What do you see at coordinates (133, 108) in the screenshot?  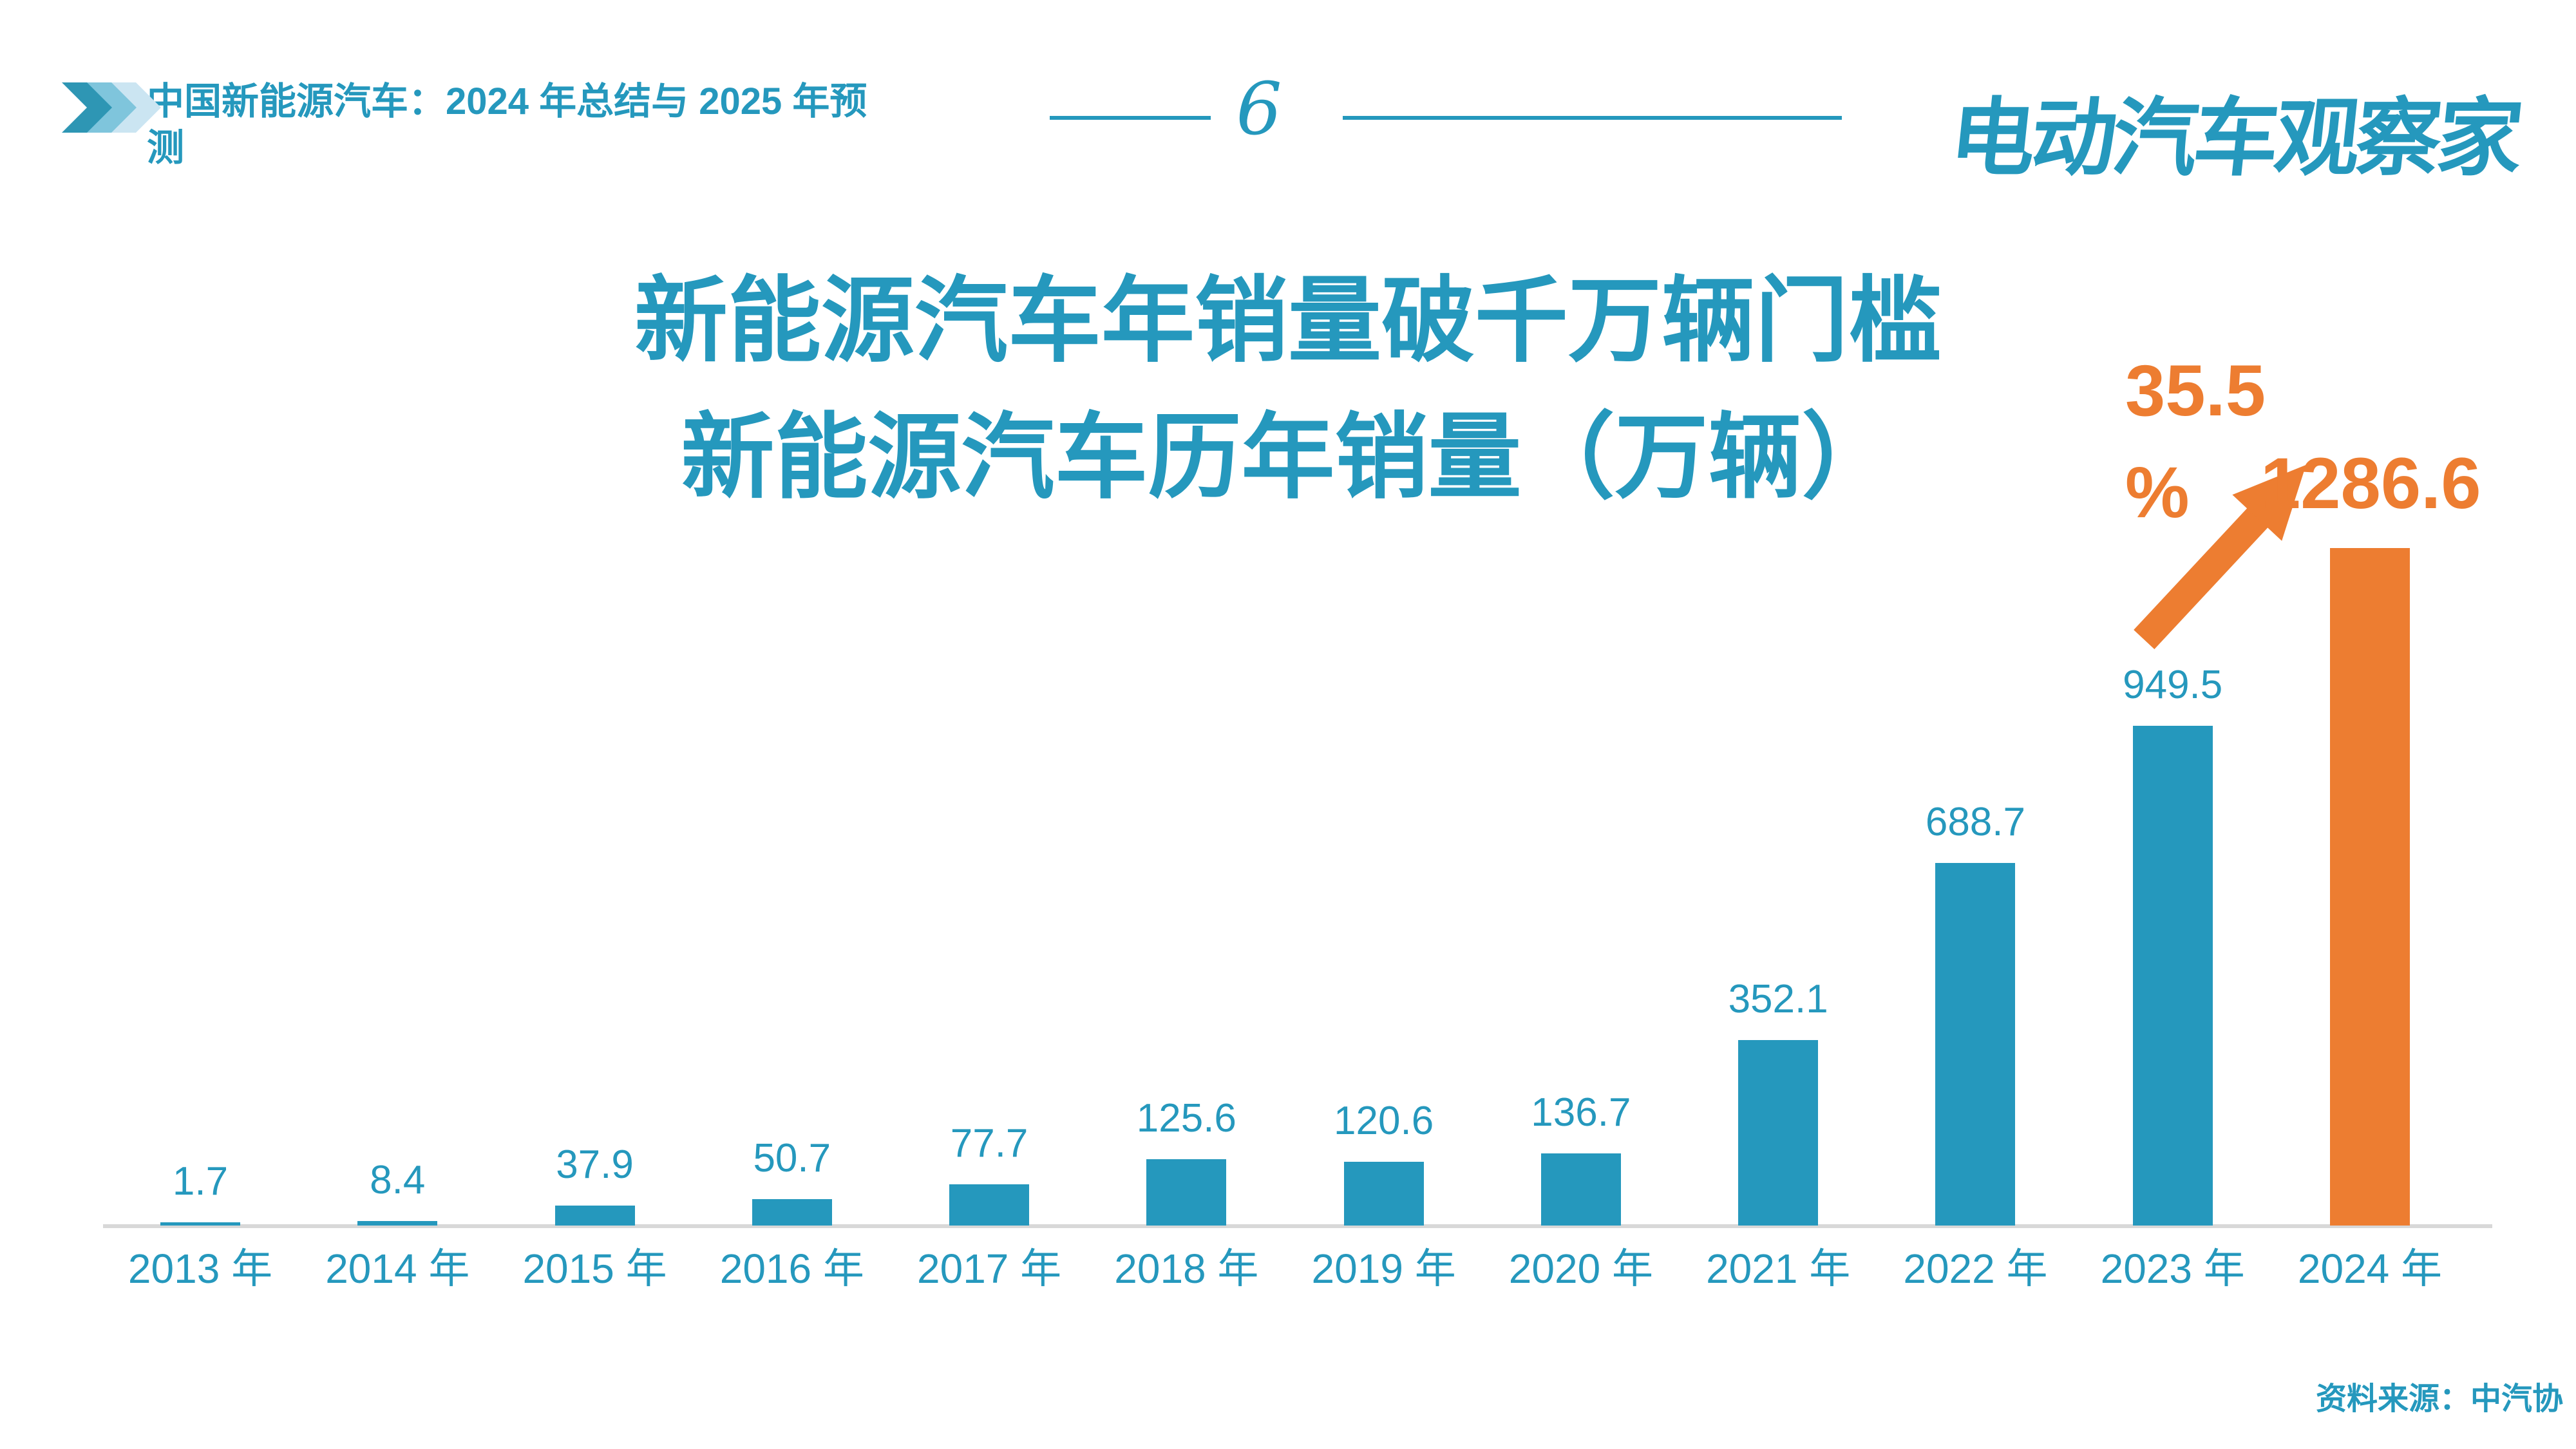 I see `chevron-icon` at bounding box center [133, 108].